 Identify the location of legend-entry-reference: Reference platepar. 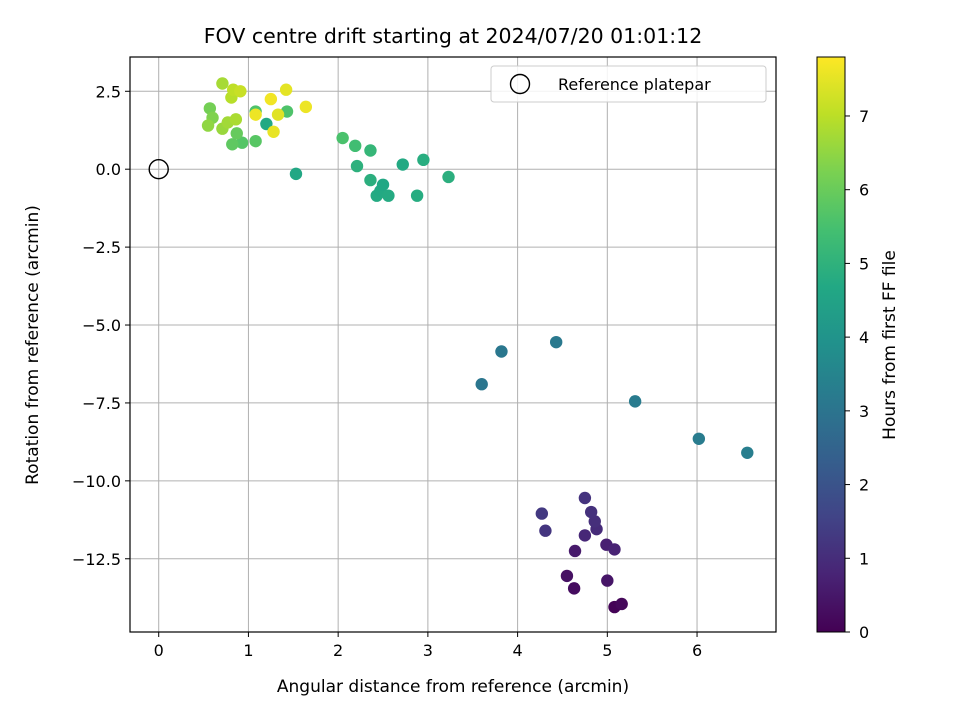
(634, 84).